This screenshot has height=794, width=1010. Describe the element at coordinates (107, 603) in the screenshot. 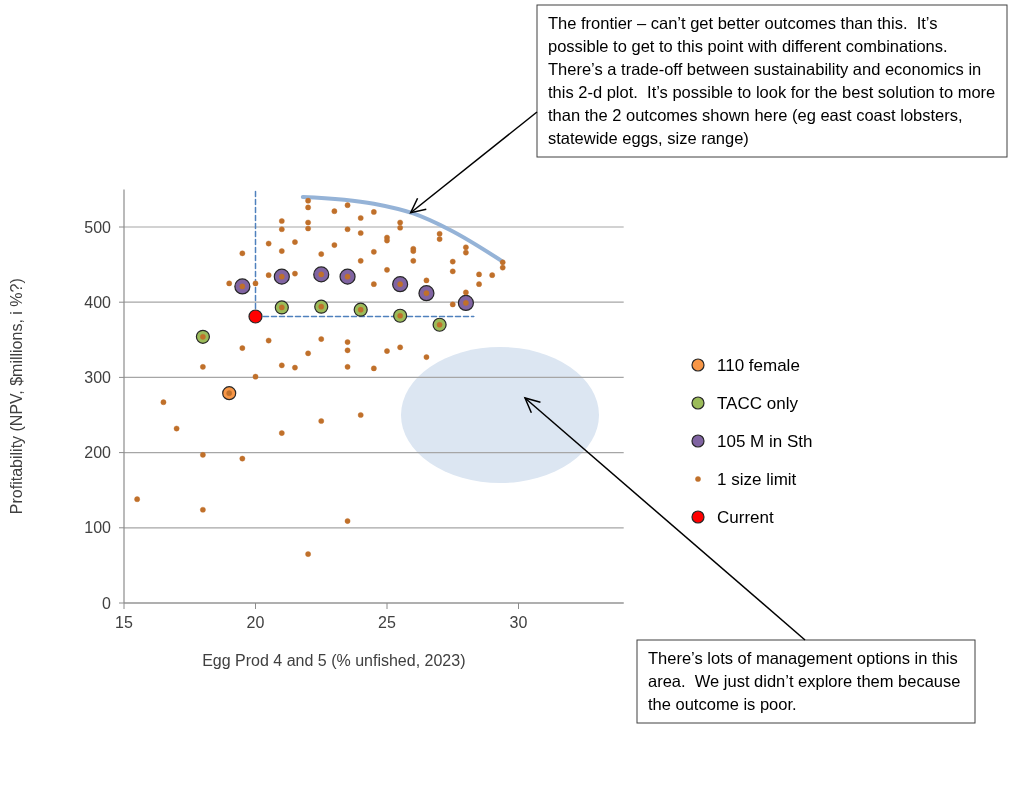

I see `y-tick-label: 0` at that location.